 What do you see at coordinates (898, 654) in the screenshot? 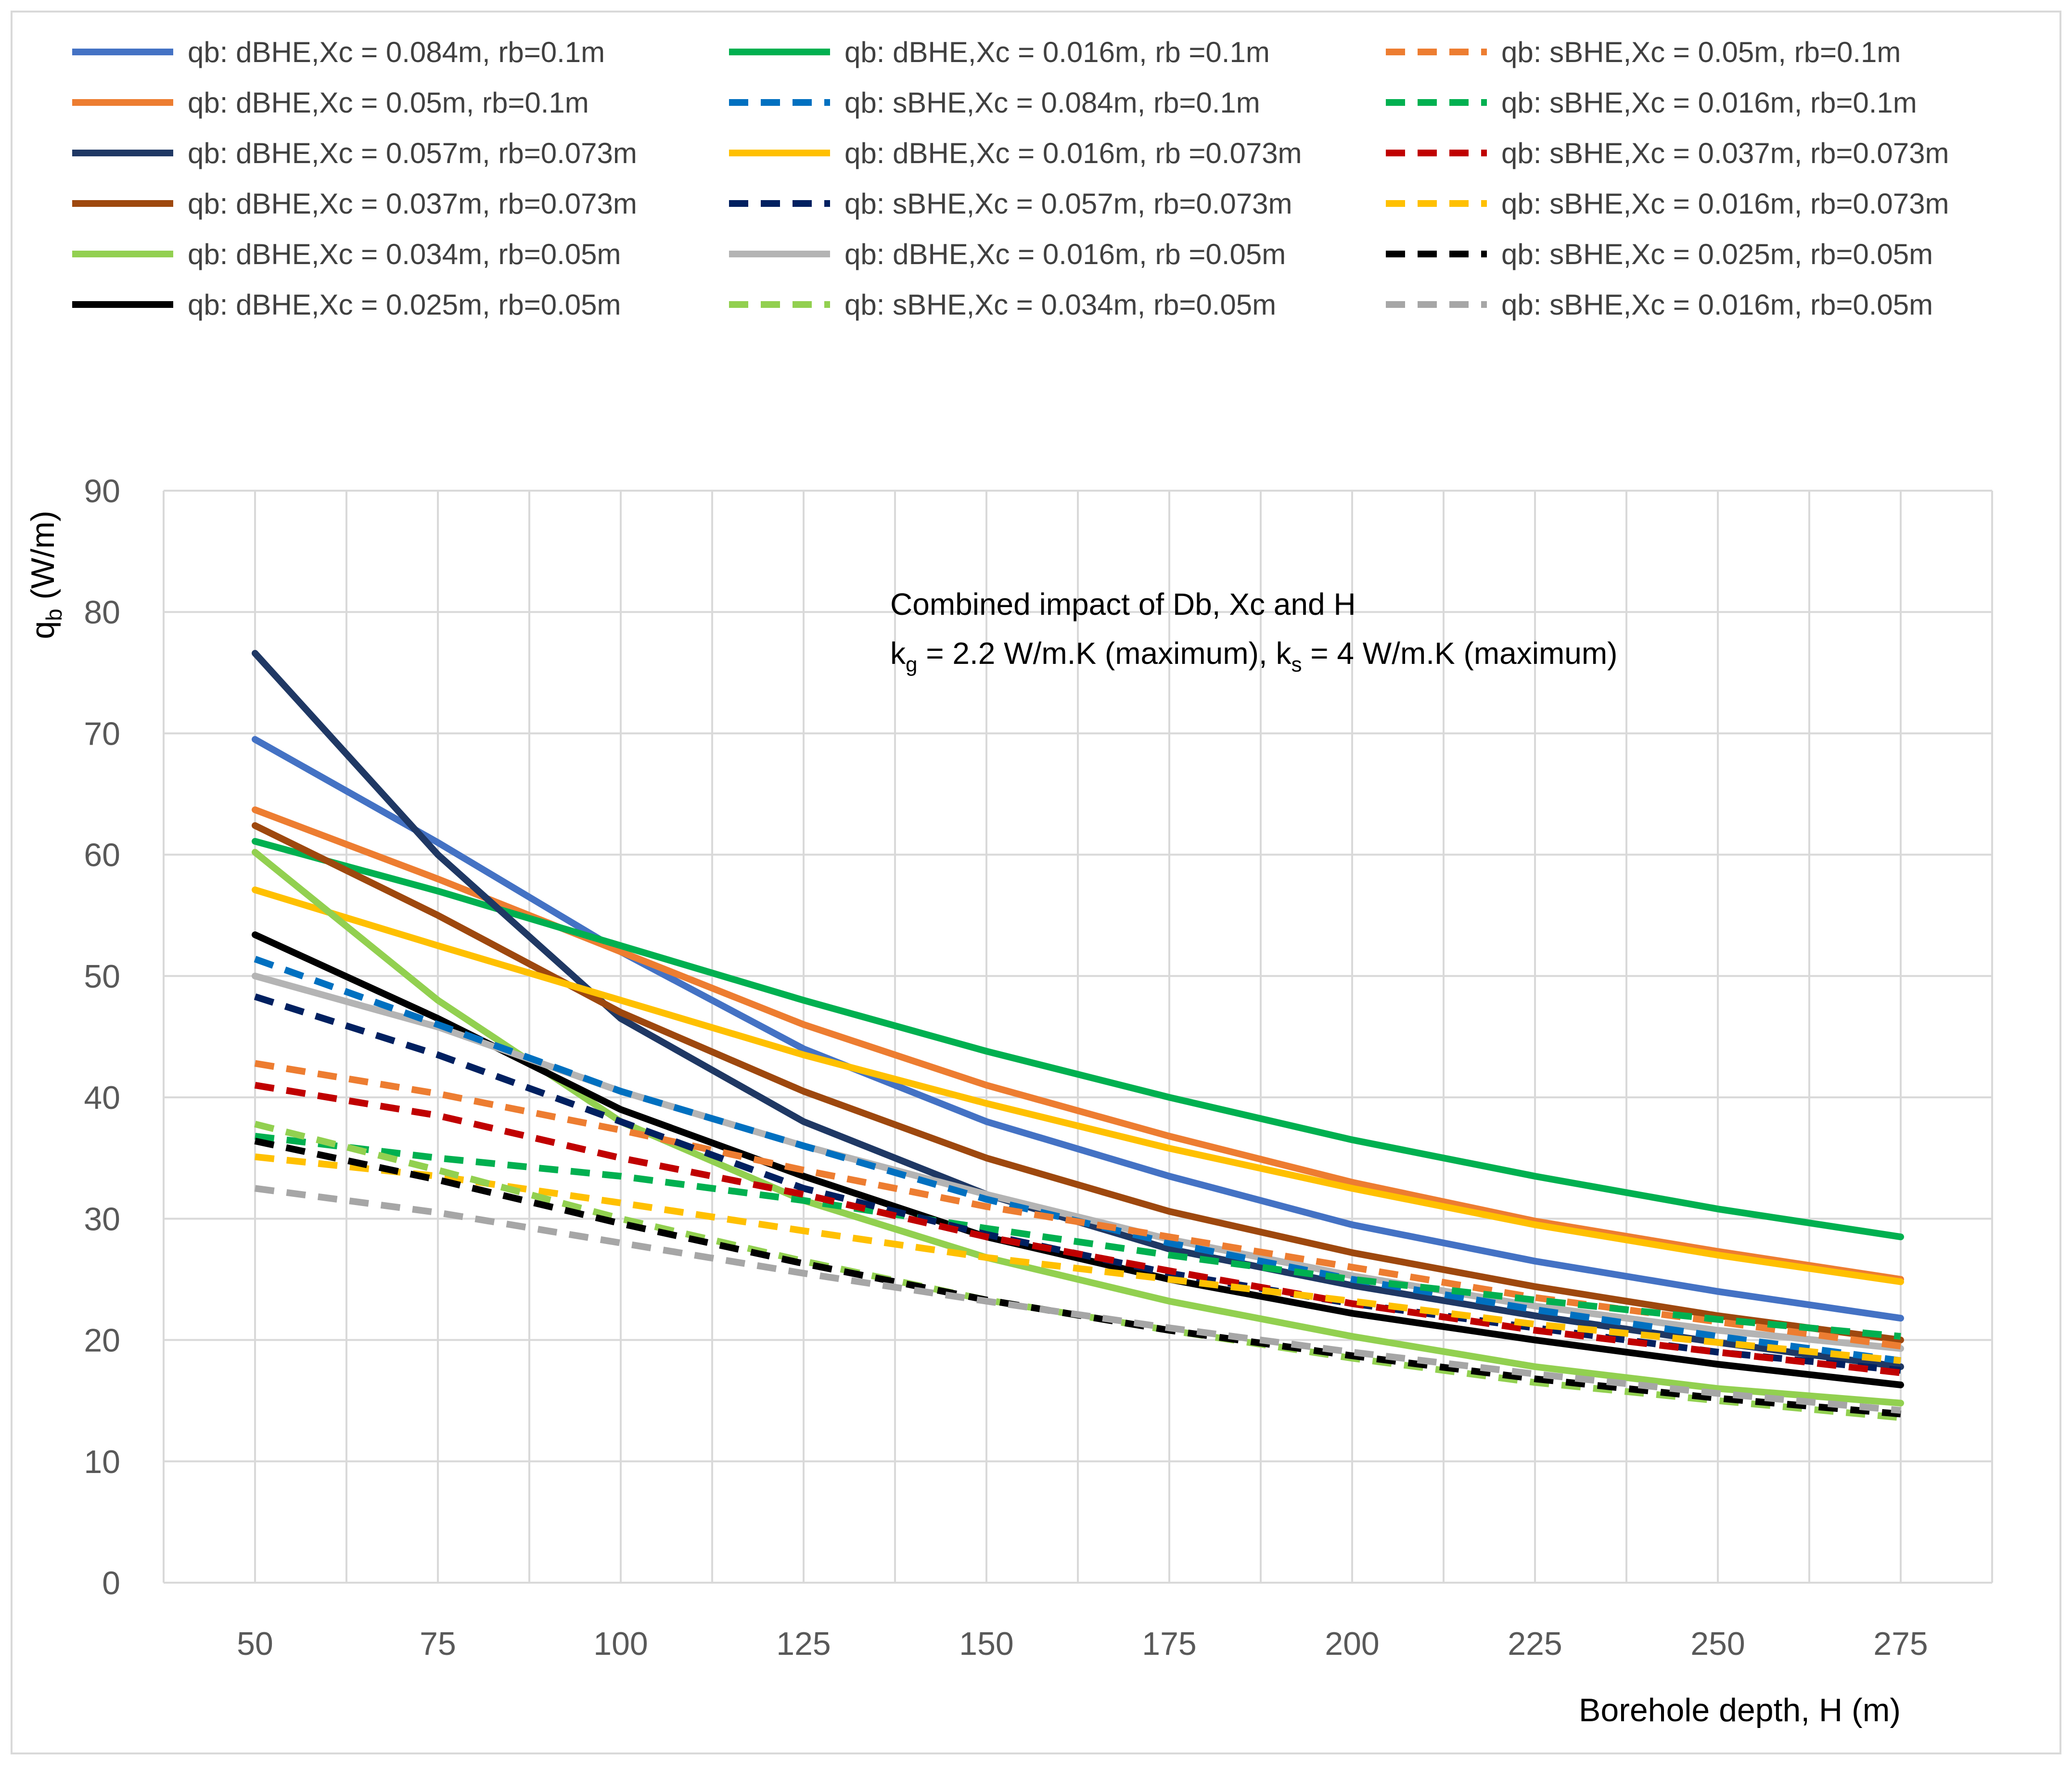
I see `annotation-k1: k` at bounding box center [898, 654].